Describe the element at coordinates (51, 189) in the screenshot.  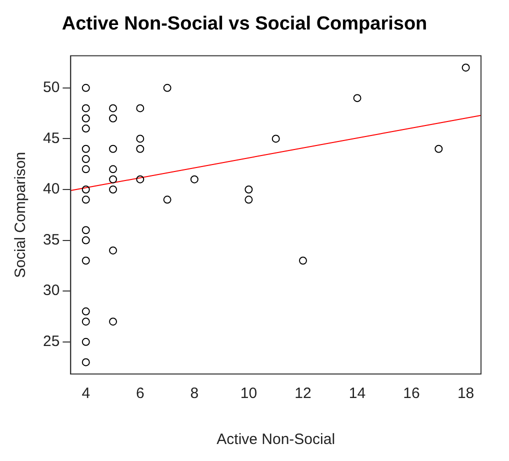
I see `y-tick-label: 40` at that location.